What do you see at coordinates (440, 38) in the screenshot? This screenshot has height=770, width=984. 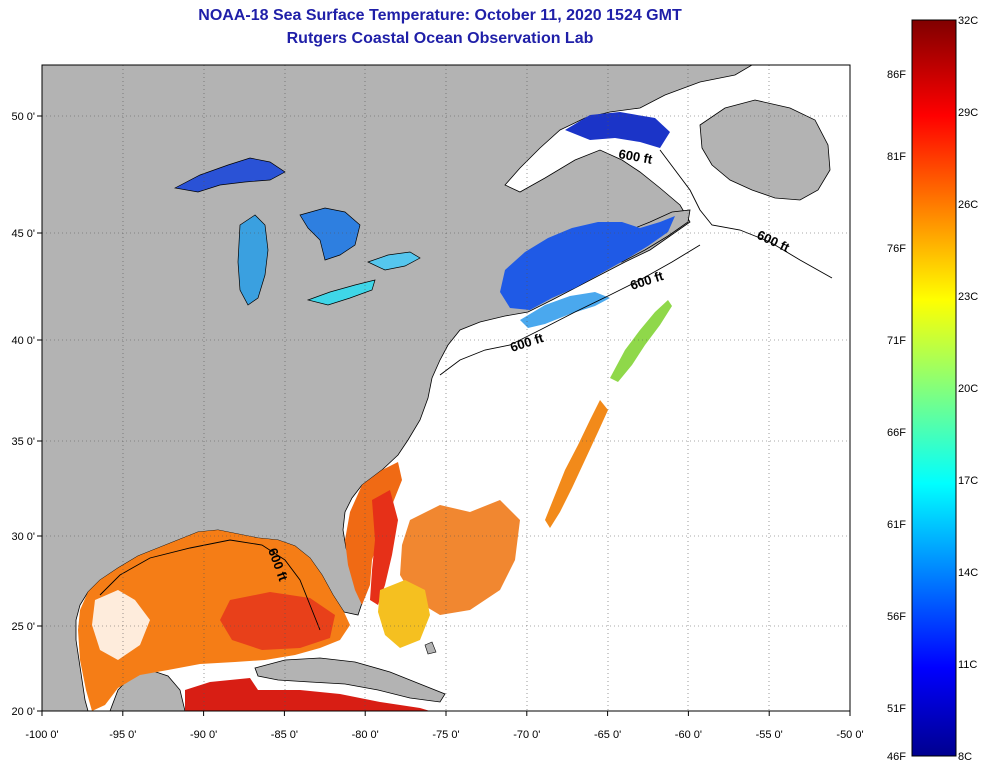 I see `map-subtitle: Rutgers Coastal Ocean Observation Lab` at bounding box center [440, 38].